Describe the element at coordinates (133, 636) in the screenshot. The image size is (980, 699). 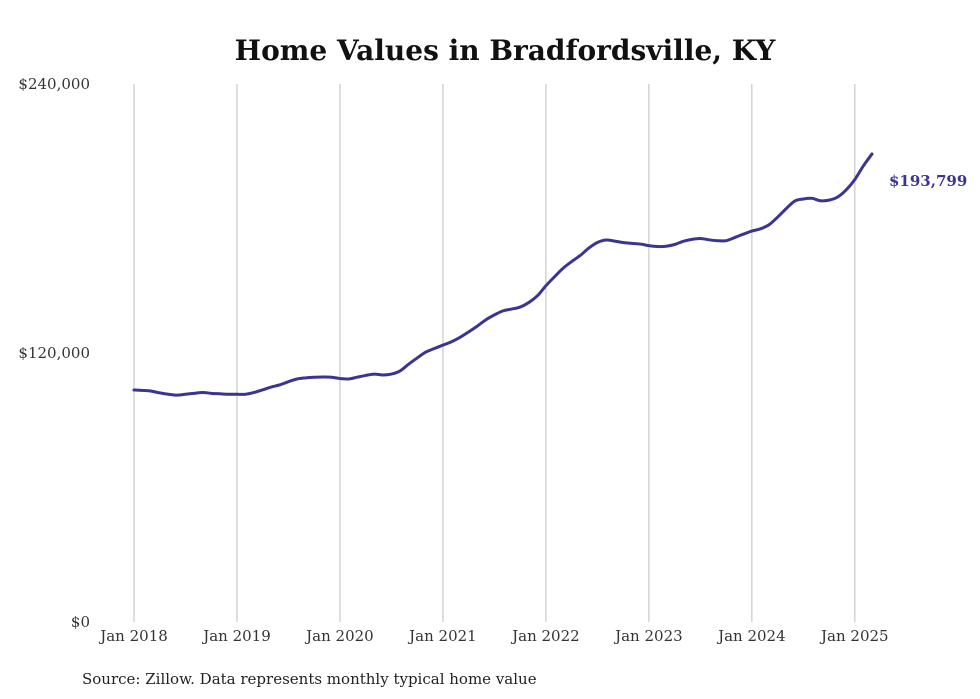
I see `x-tick-label: Jan 2018` at that location.